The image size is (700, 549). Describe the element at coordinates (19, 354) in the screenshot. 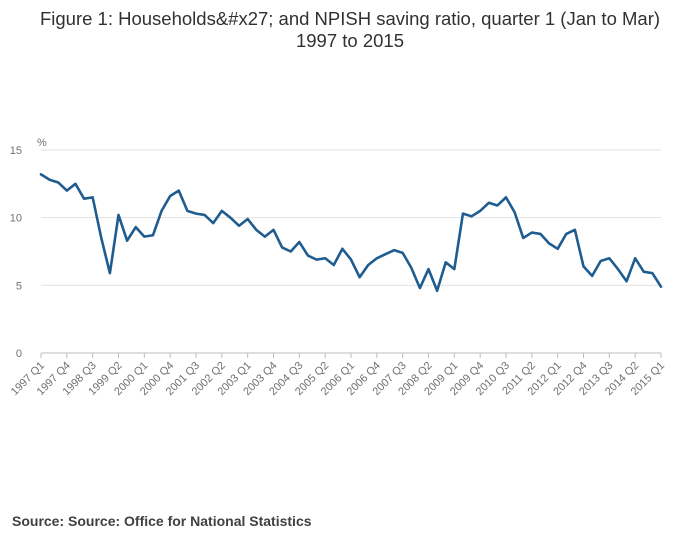

I see `y-tick-label-0: 0` at that location.